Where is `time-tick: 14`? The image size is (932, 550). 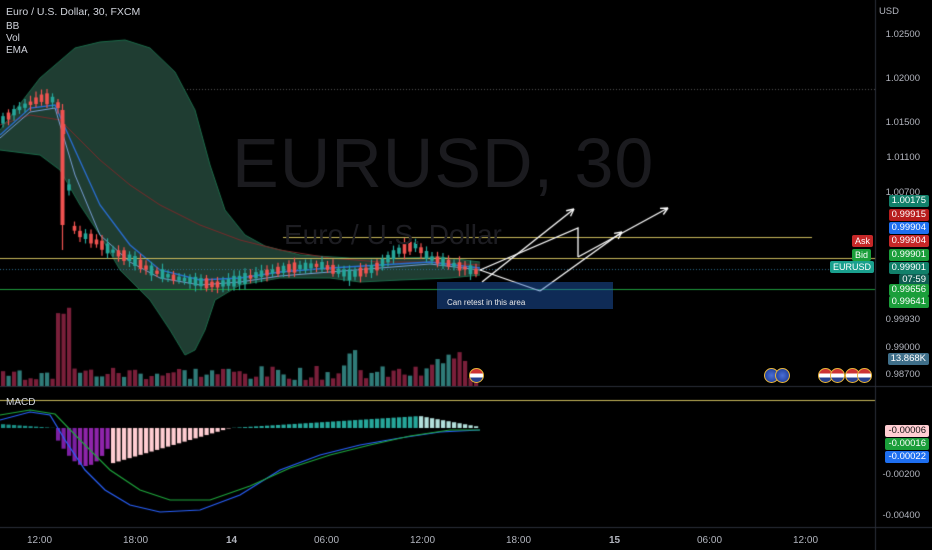 time-tick: 14 is located at coordinates (232, 540).